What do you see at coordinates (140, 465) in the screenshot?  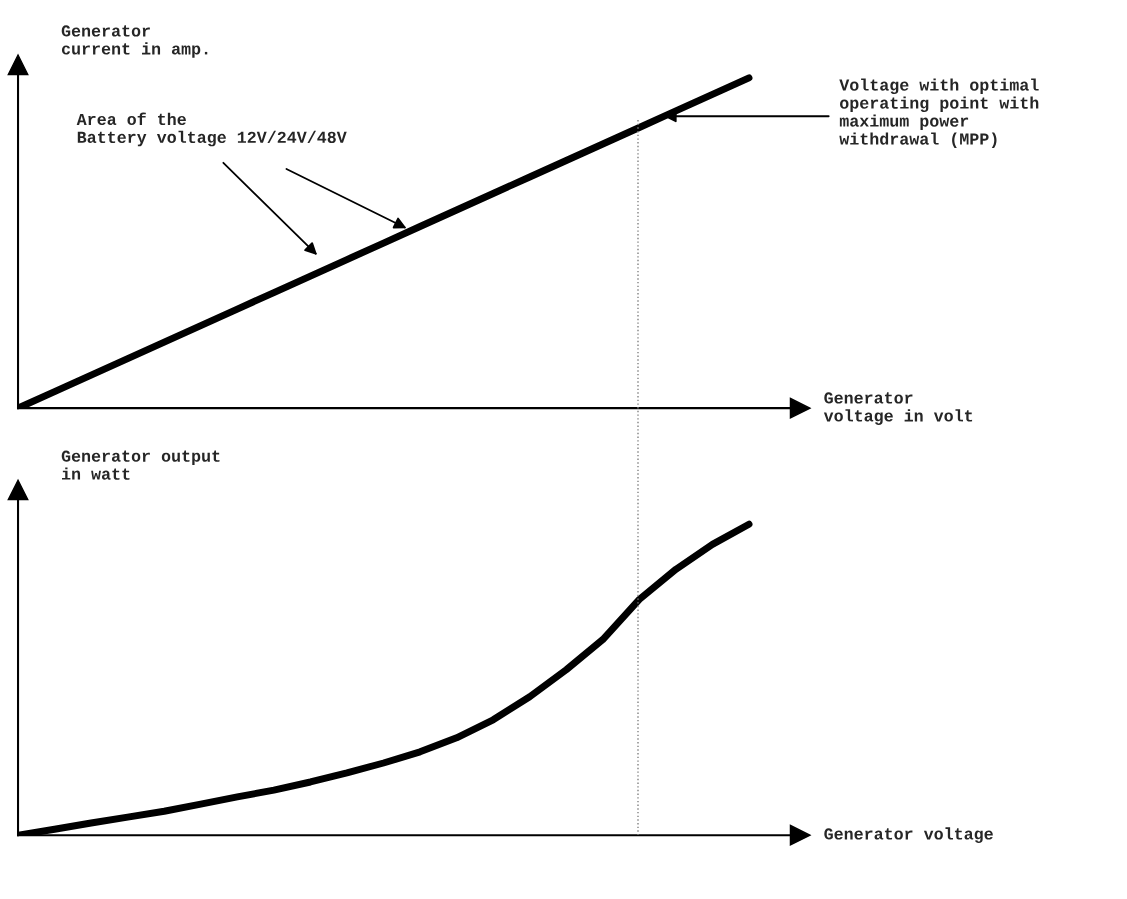 I see `y-axis-title: Generator output in watt` at bounding box center [140, 465].